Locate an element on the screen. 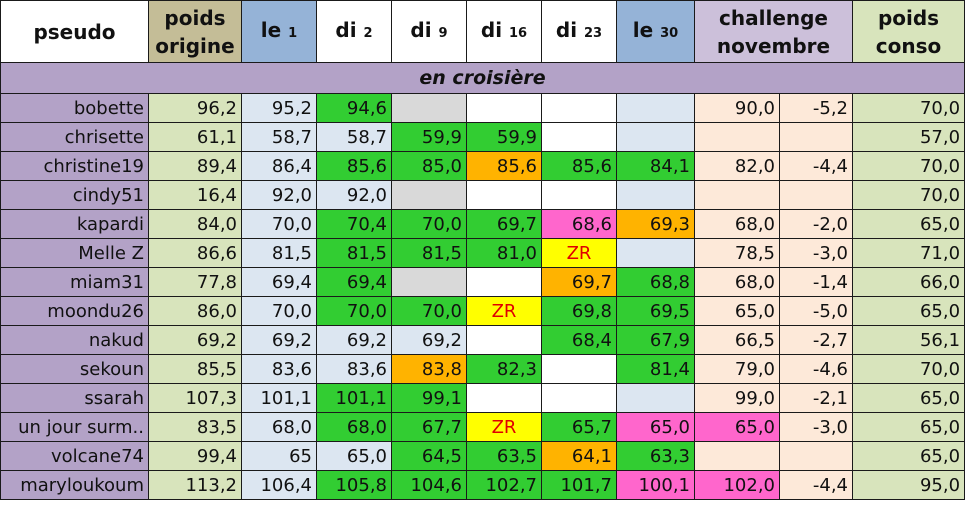  cell-le1: 83,6 is located at coordinates (279, 369).